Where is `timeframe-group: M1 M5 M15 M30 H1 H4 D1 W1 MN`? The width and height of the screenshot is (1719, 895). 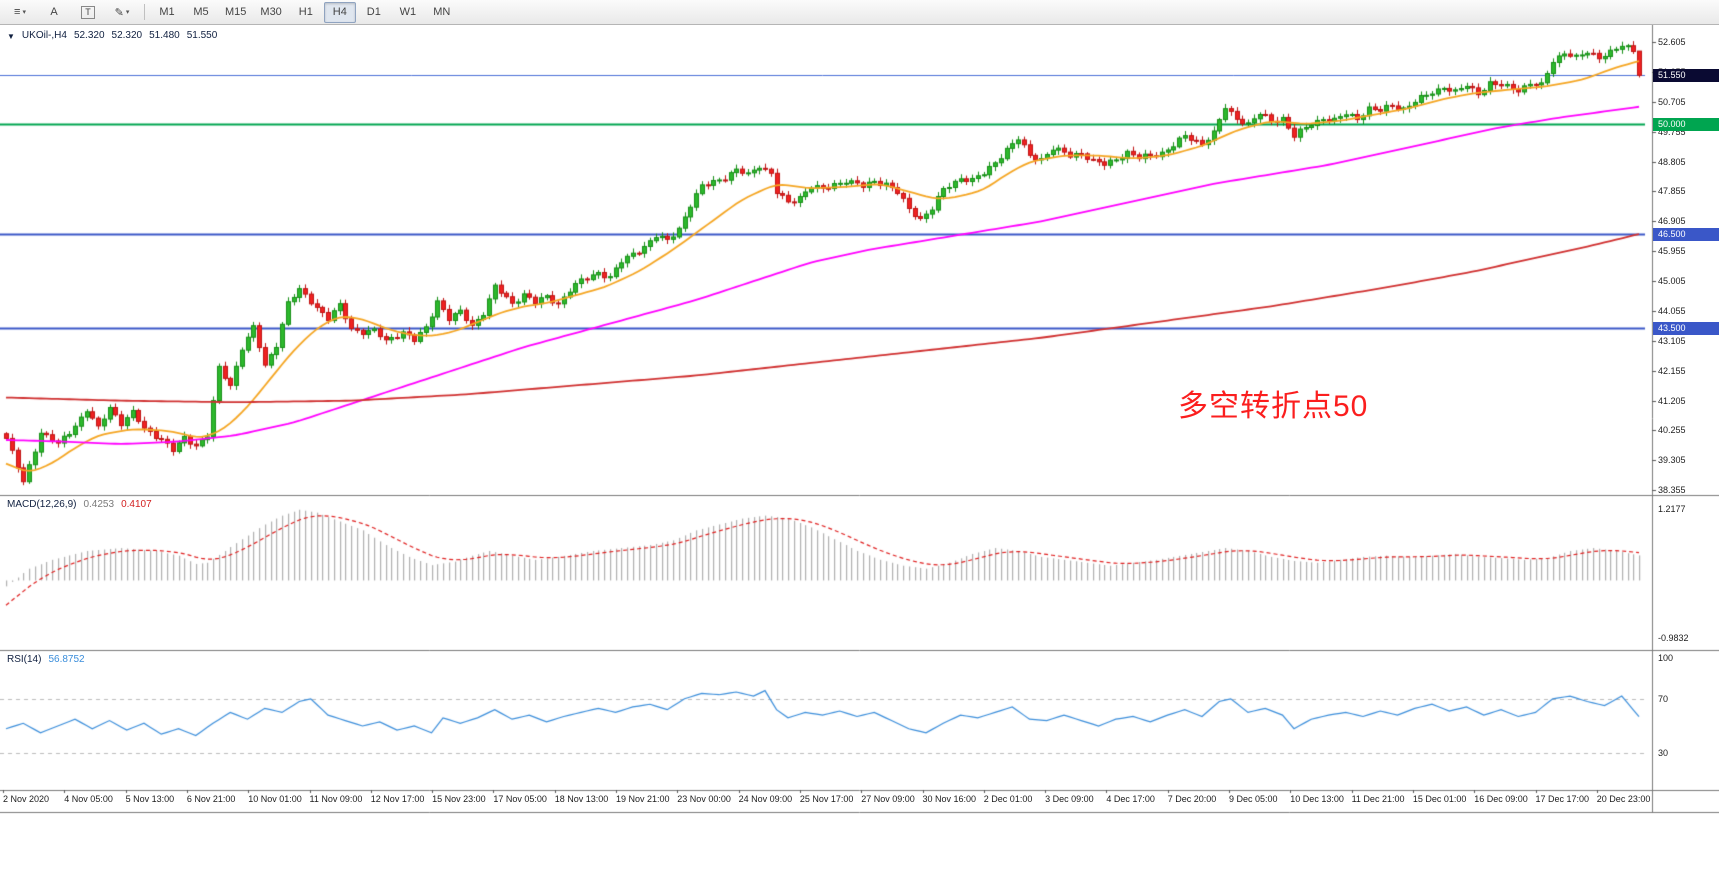
timeframe-group: M1 M5 M15 M30 H1 H4 D1 W1 MN is located at coordinates (304, 12).